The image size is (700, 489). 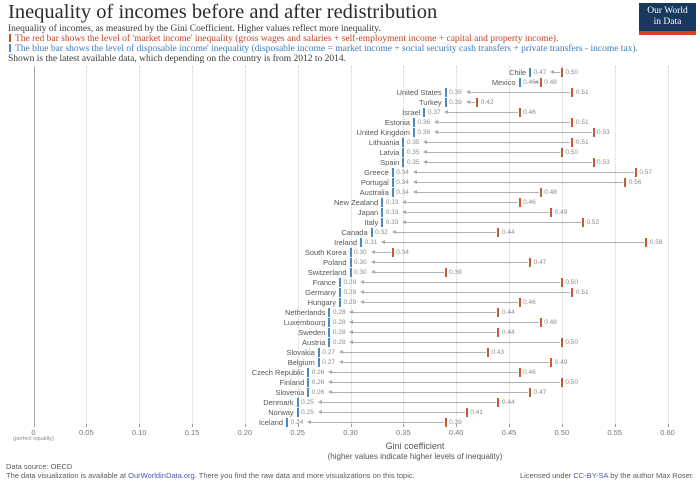 What do you see at coordinates (529, 82) in the screenshot?
I see `disposable-income-value: 0.46` at bounding box center [529, 82].